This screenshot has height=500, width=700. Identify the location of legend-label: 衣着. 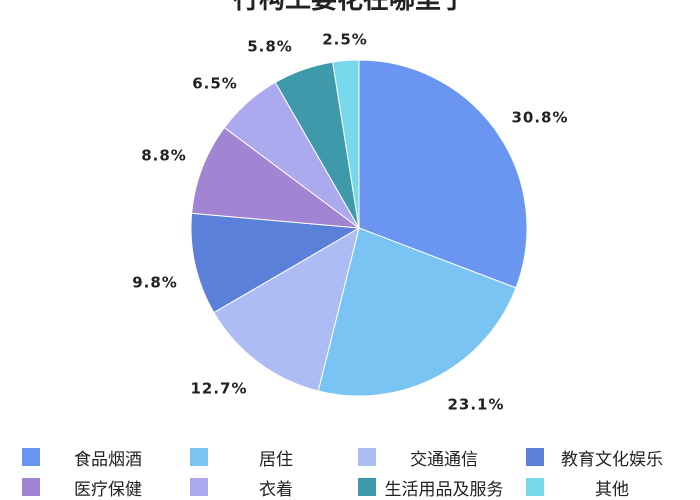
(276, 489).